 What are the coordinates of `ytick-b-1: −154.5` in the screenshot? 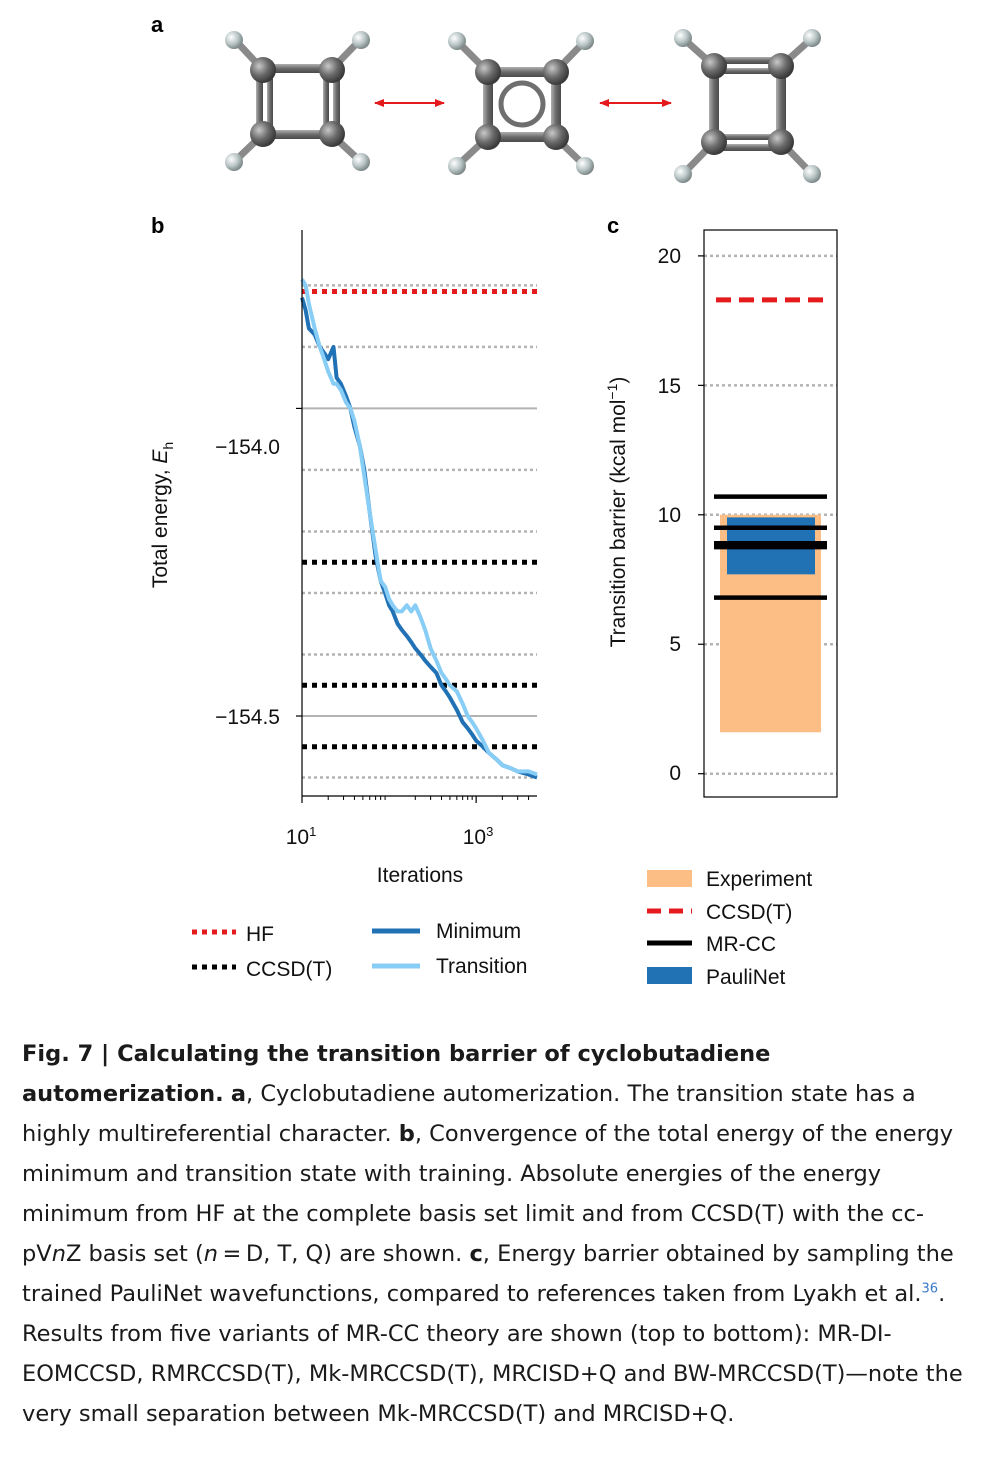 It's located at (247, 717).